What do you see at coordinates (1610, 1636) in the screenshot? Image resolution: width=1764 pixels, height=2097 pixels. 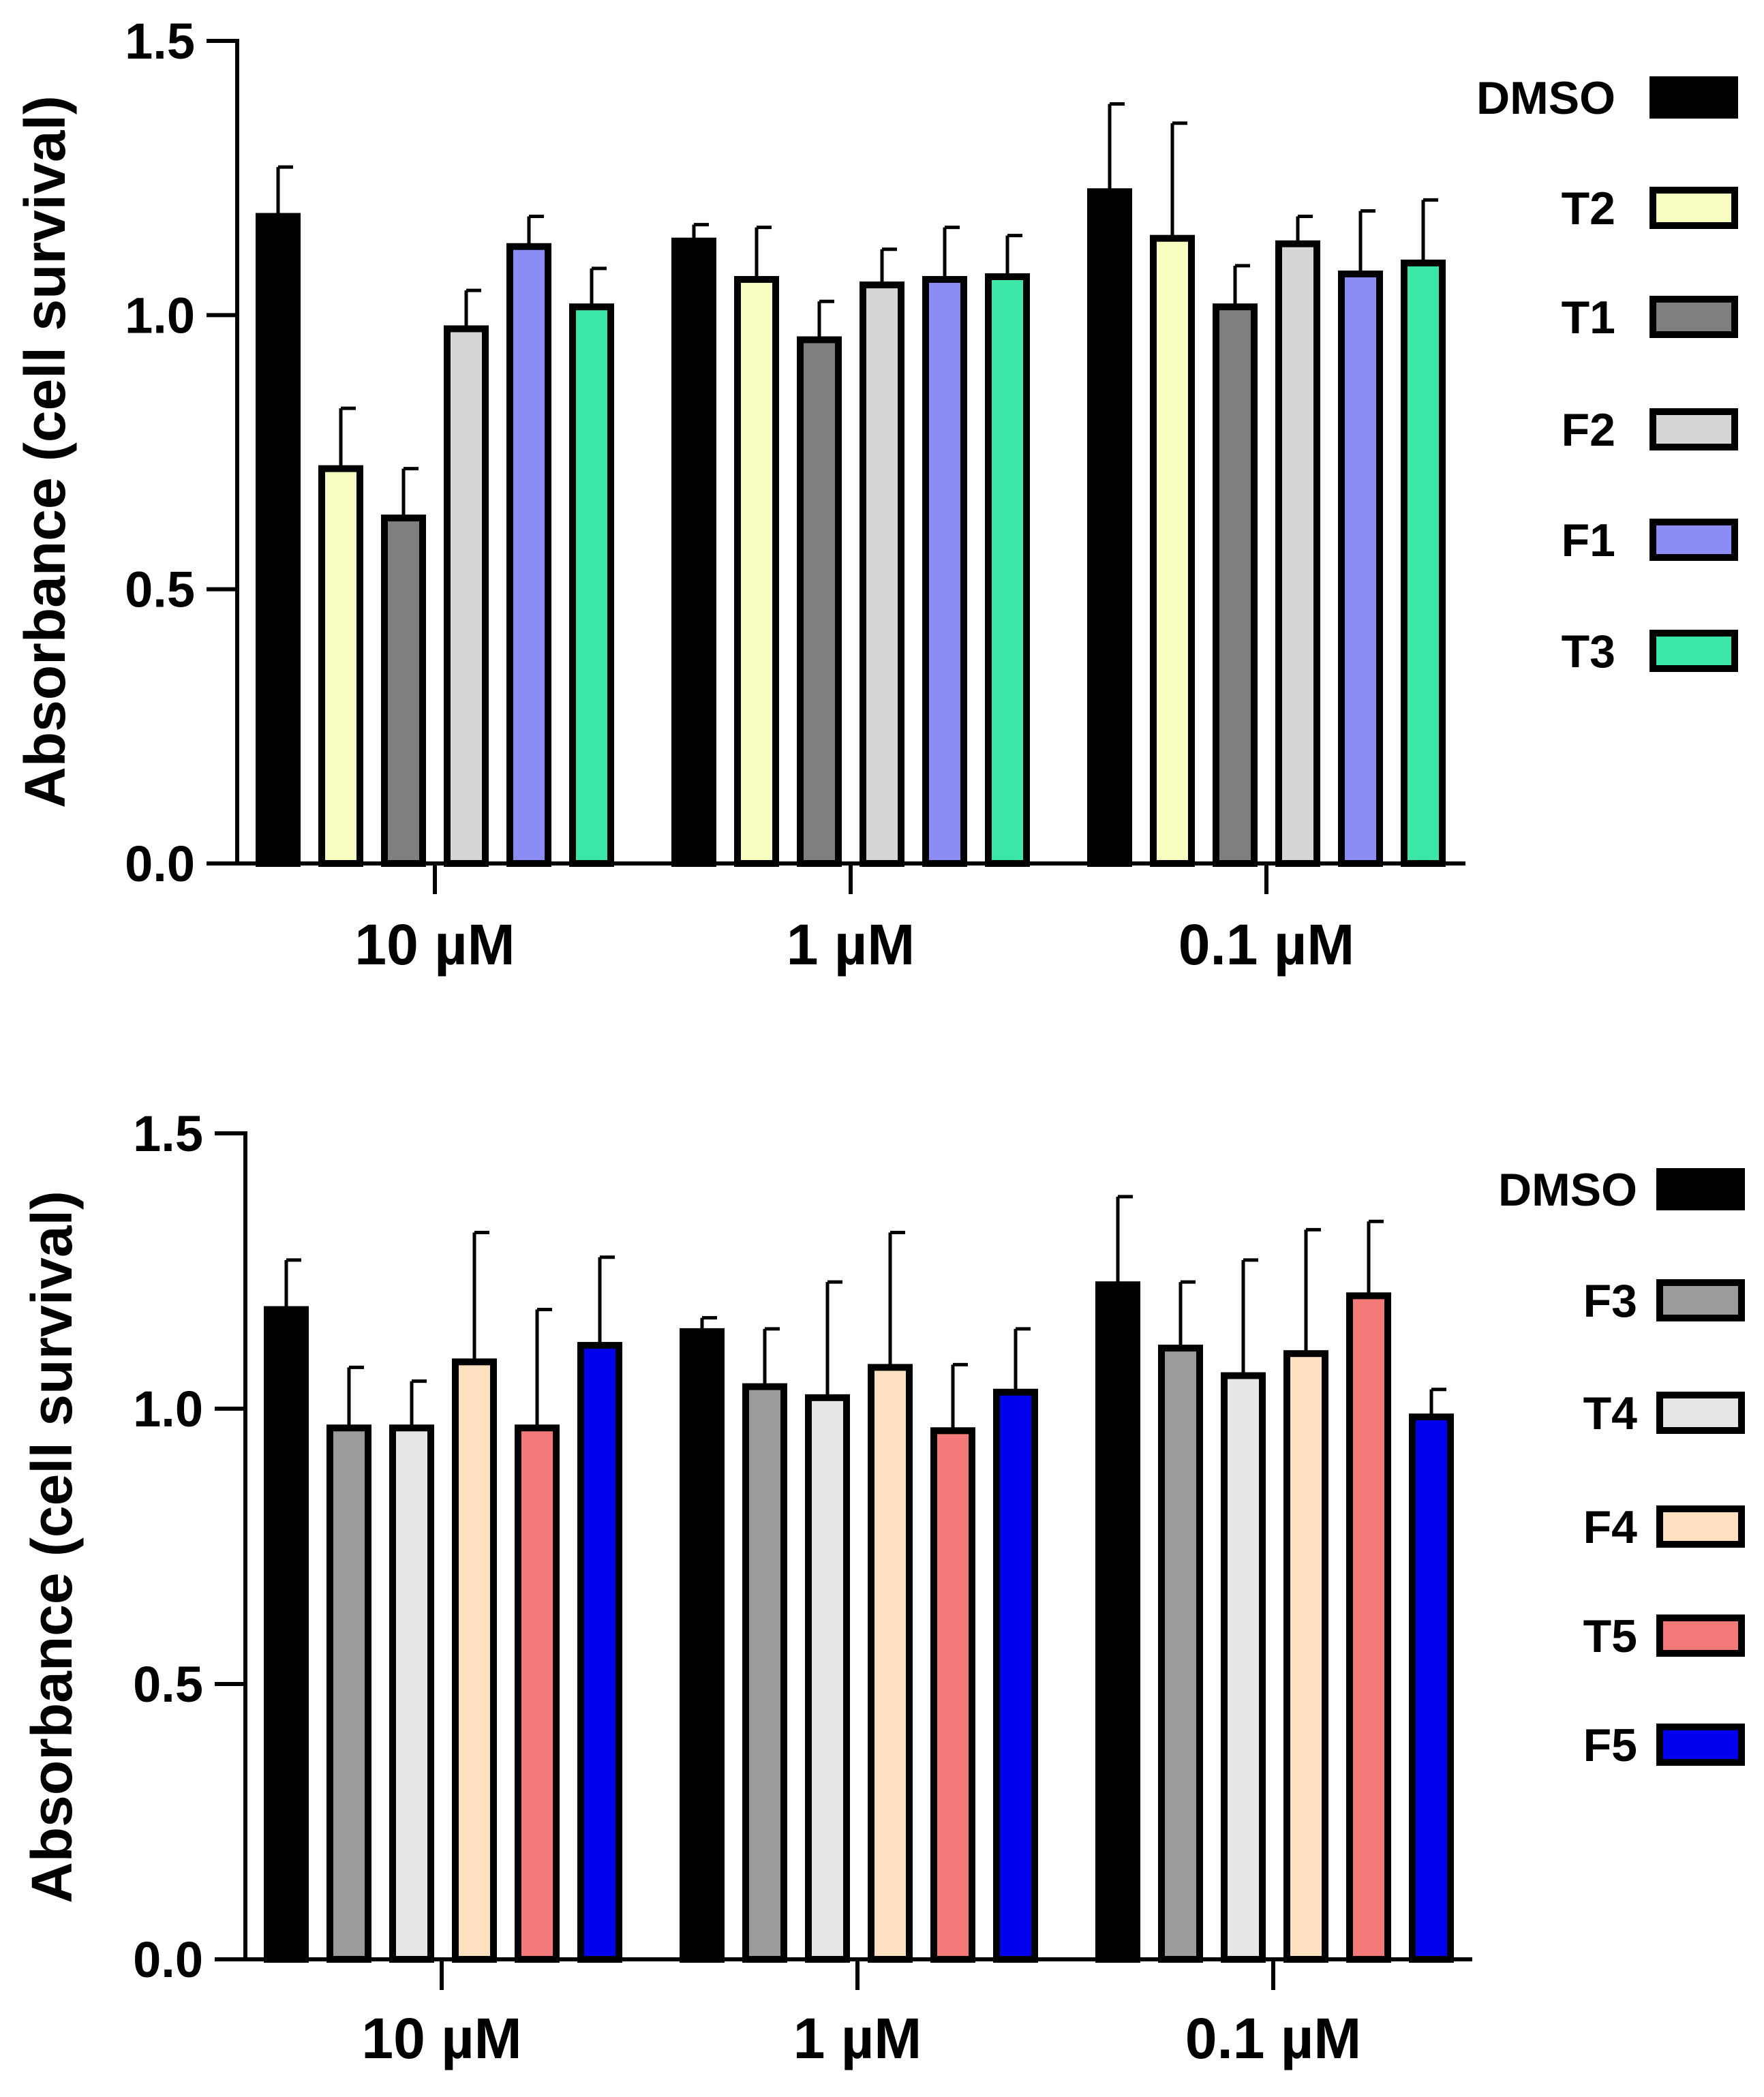 I see `legend-label: T5` at bounding box center [1610, 1636].